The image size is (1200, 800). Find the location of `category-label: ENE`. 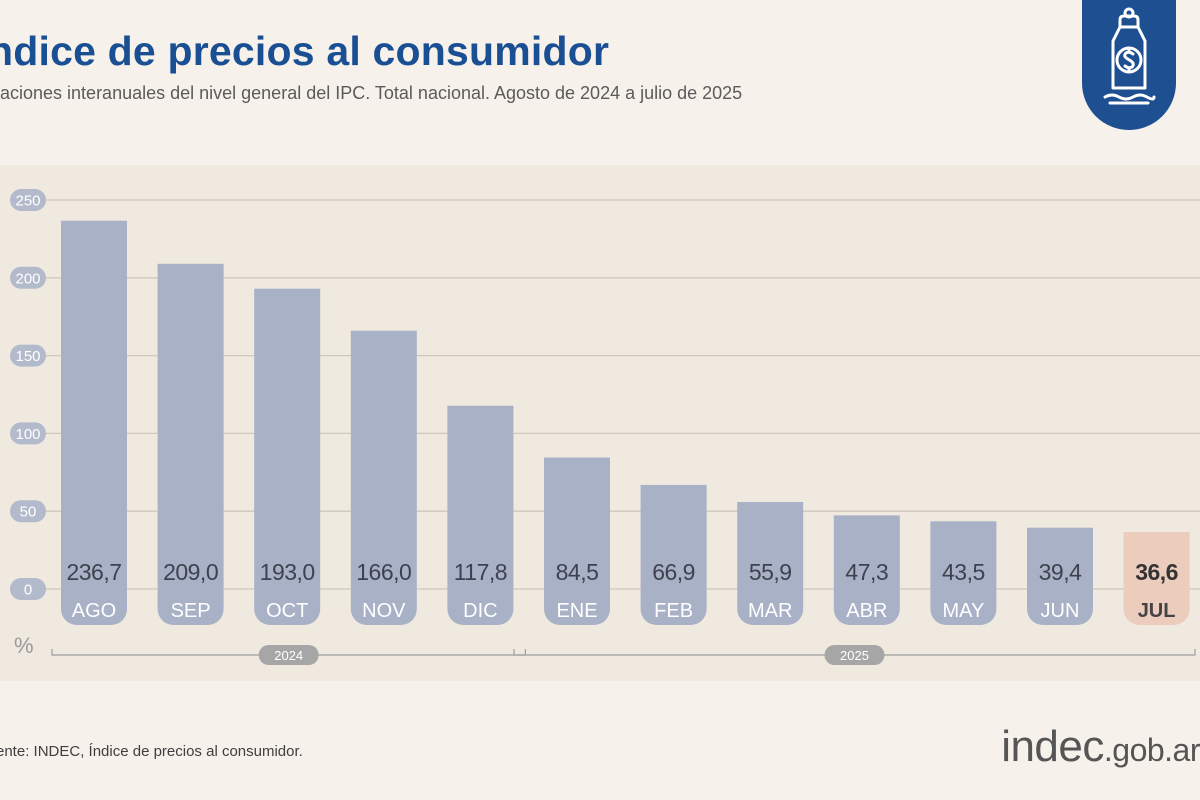

category-label: ENE is located at coordinates (576, 611).